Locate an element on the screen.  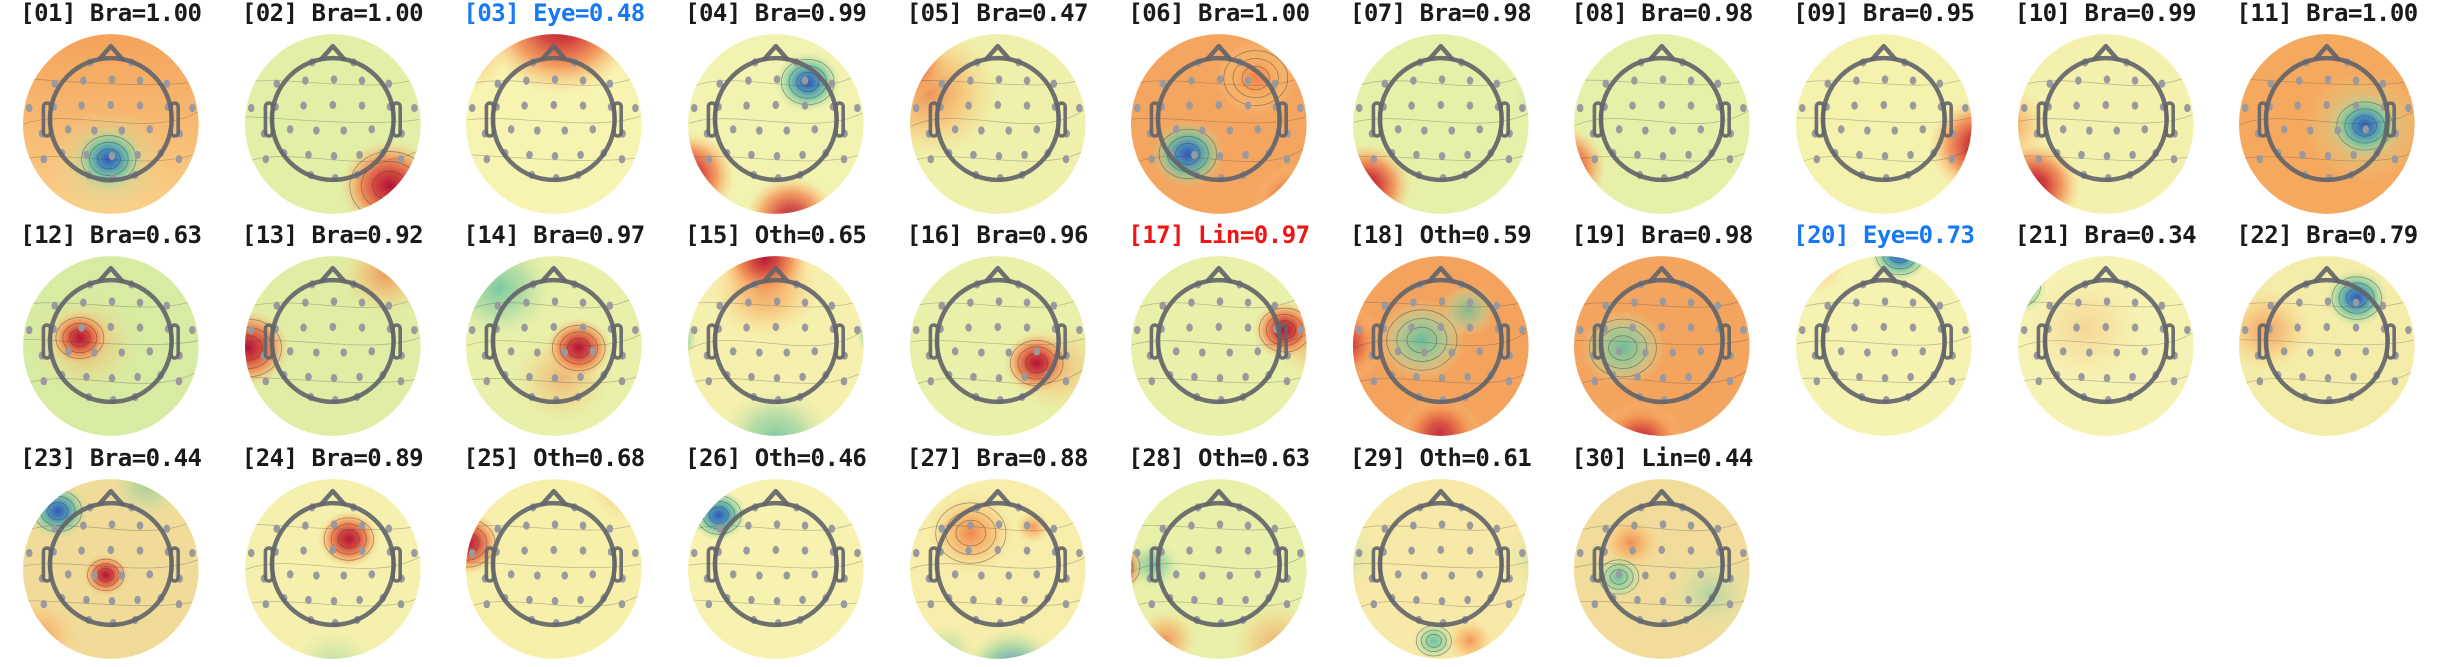
component-label: [11] Bra=1.00 is located at coordinates (2327, 13).